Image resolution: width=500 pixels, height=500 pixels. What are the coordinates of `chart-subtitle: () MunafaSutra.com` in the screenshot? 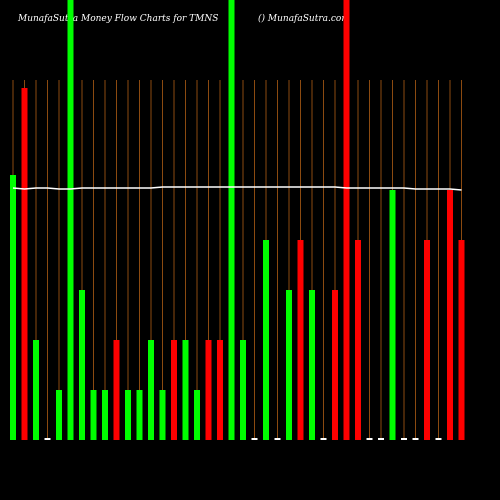 It's located at (304, 18).